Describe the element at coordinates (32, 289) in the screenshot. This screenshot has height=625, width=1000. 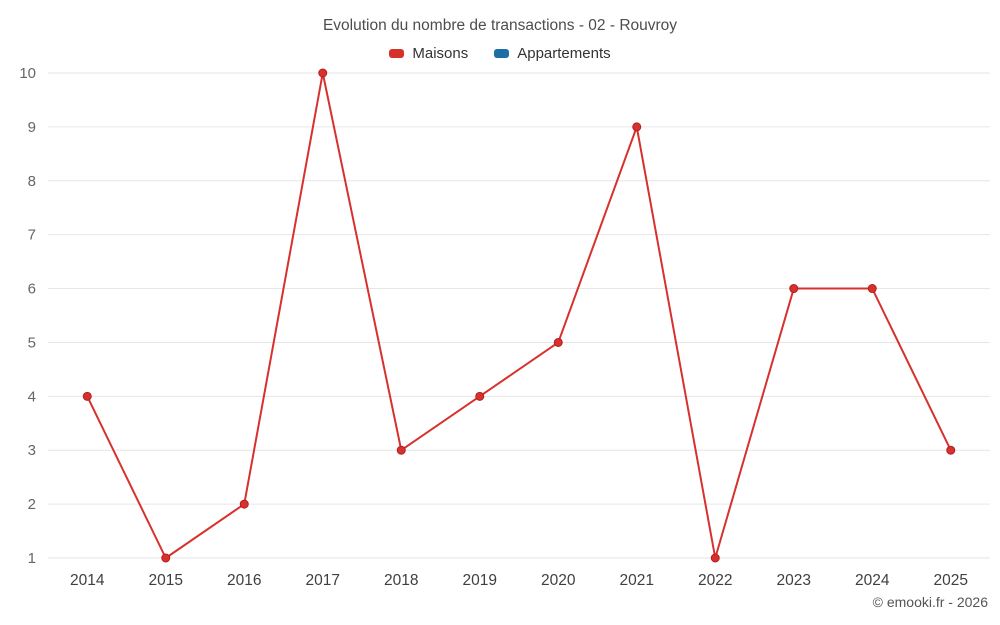
I see `y-tick-label: 6` at that location.